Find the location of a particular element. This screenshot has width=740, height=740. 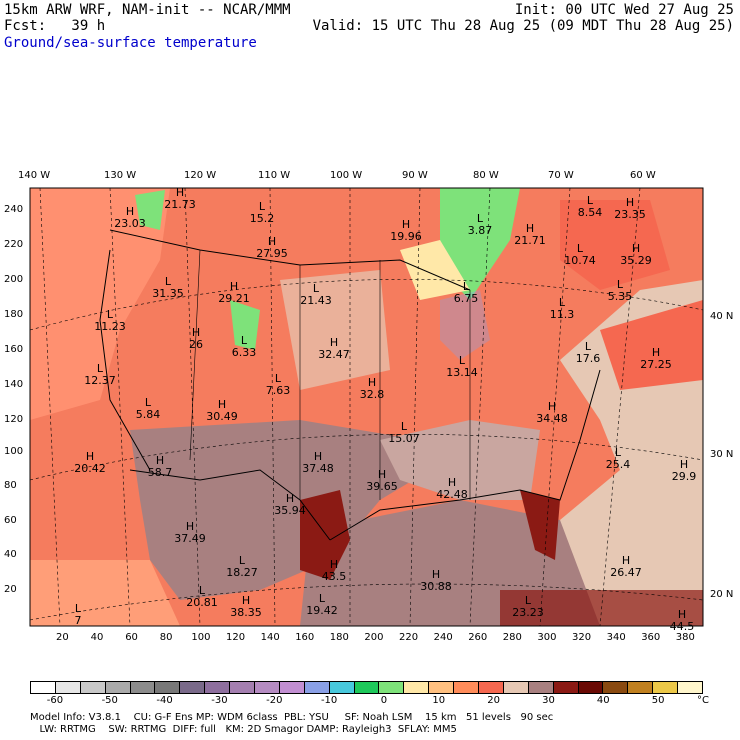

center-value-label: 13.14 is located at coordinates (462, 372).